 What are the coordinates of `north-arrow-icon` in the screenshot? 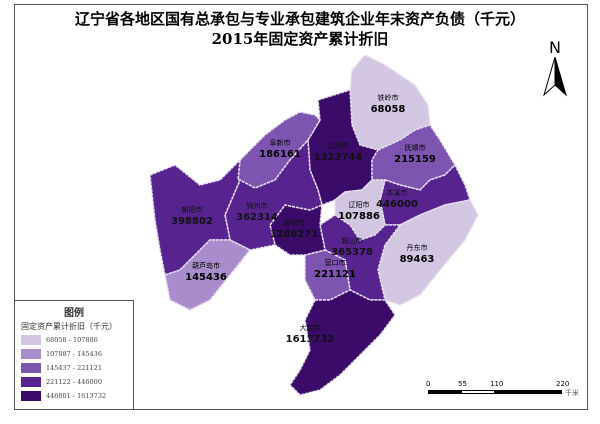 It's located at (555, 76).